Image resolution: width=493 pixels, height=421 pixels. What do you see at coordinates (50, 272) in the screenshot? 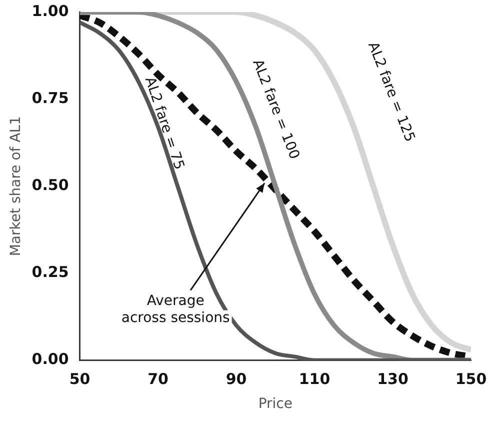
I see `y-tick-label: 0.25` at bounding box center [50, 272].